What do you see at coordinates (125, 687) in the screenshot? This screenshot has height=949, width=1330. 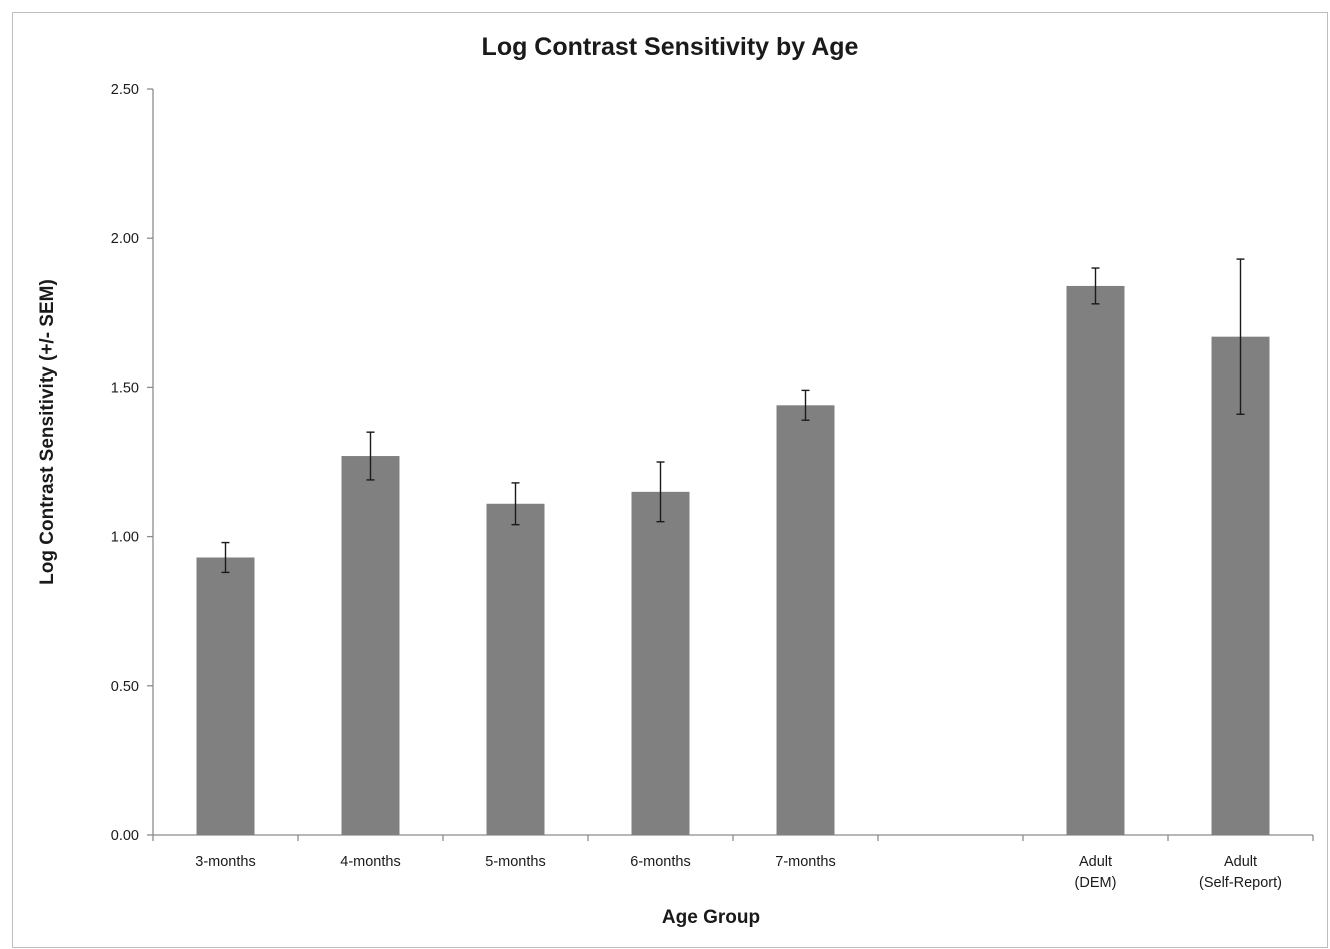 I see `y-tick-label: 0.50` at bounding box center [125, 687].